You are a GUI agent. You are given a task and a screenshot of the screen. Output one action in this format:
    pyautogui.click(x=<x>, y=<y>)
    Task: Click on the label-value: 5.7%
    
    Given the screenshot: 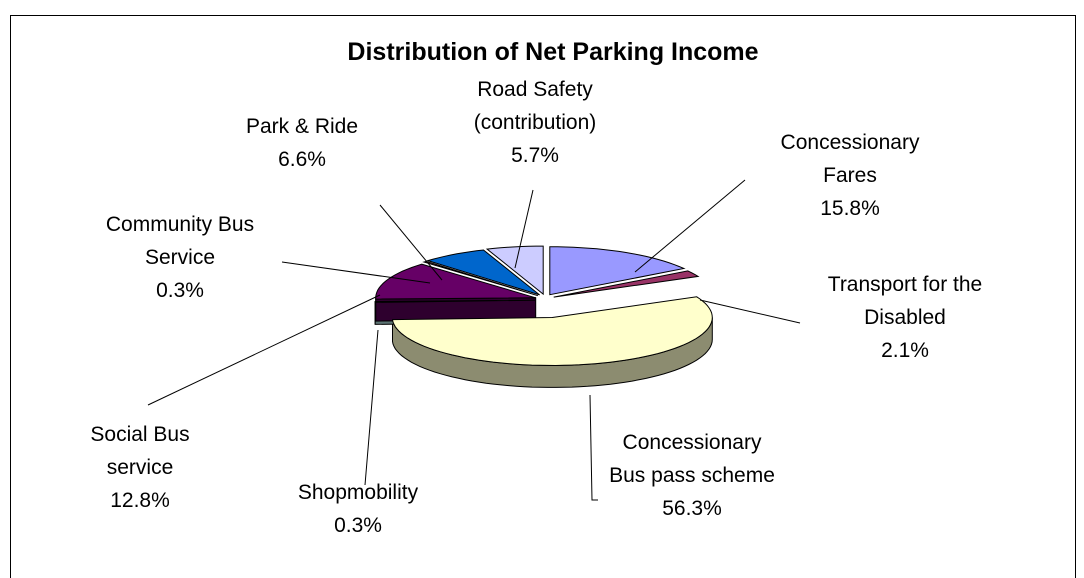 What is the action you would take?
    pyautogui.click(x=535, y=155)
    